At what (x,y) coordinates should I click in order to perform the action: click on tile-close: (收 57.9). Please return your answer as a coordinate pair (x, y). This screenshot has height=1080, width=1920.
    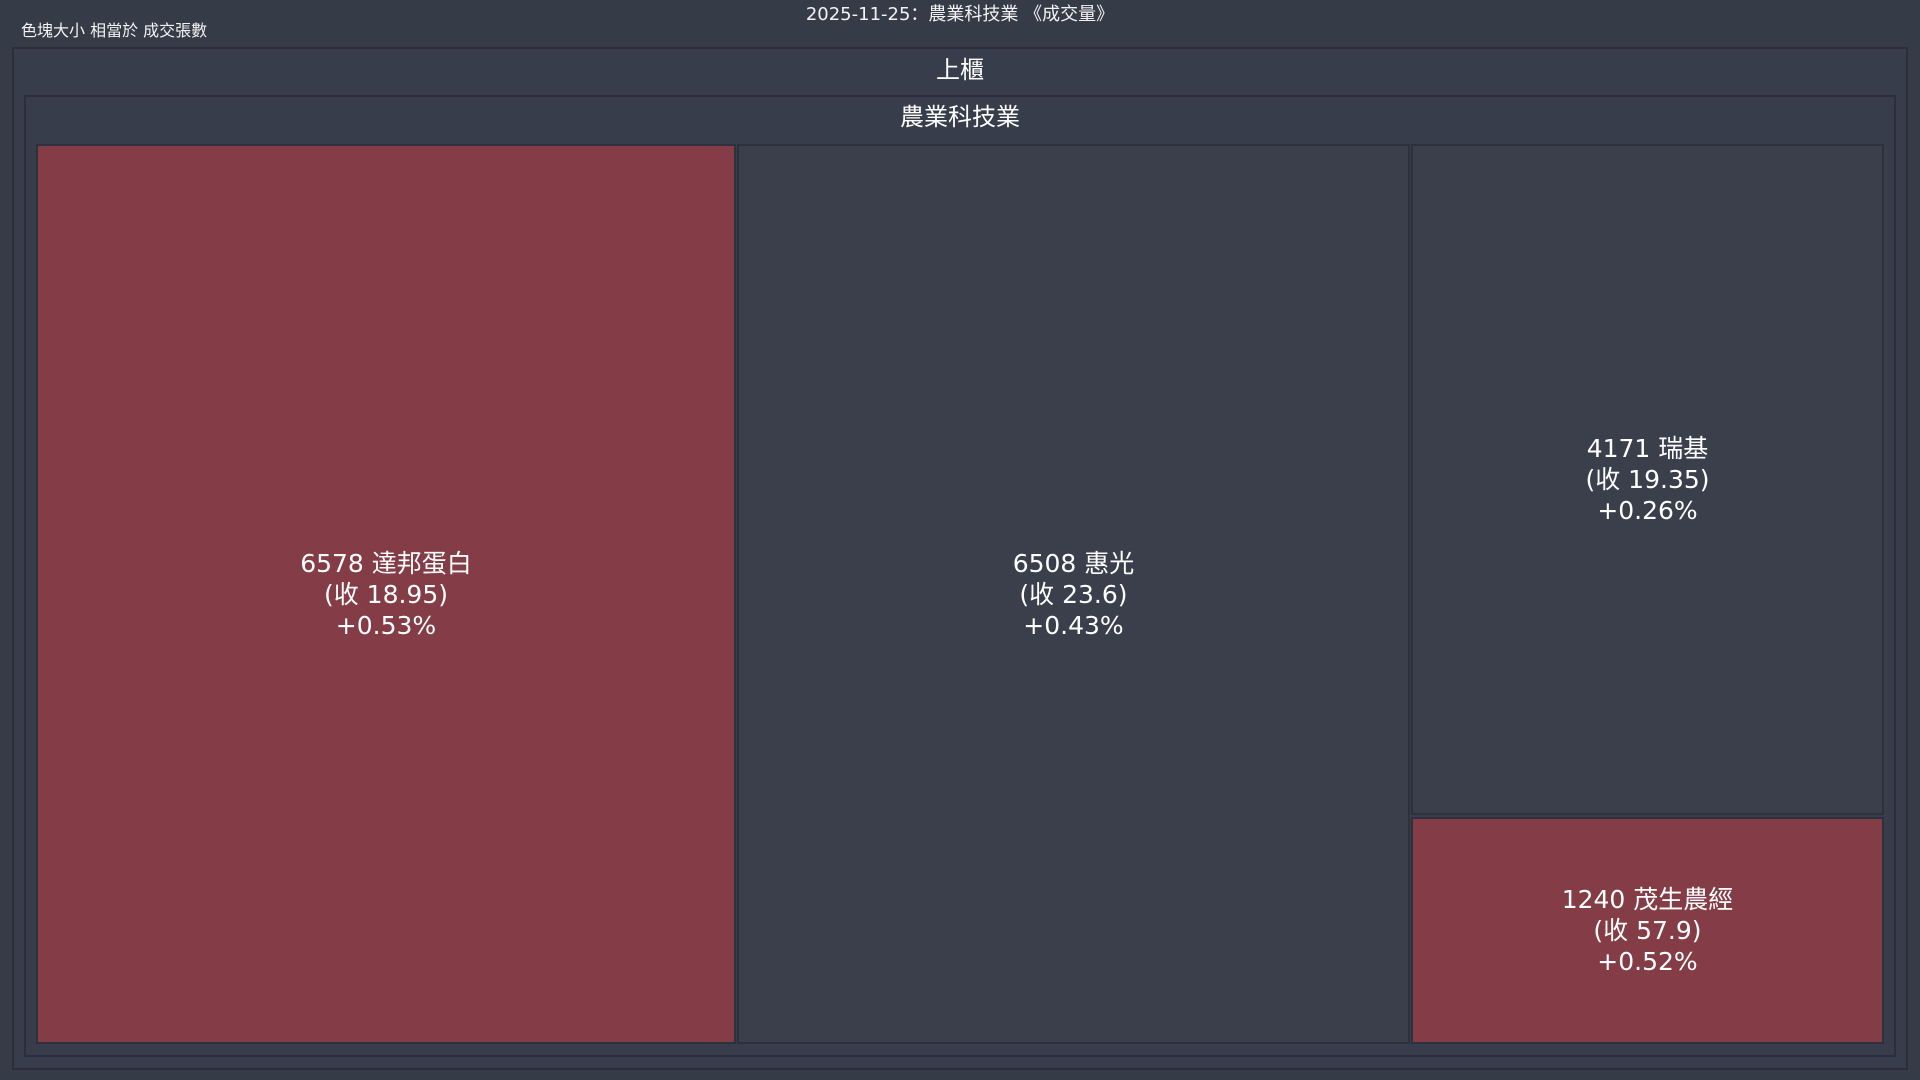
    Looking at the image, I should click on (1647, 930).